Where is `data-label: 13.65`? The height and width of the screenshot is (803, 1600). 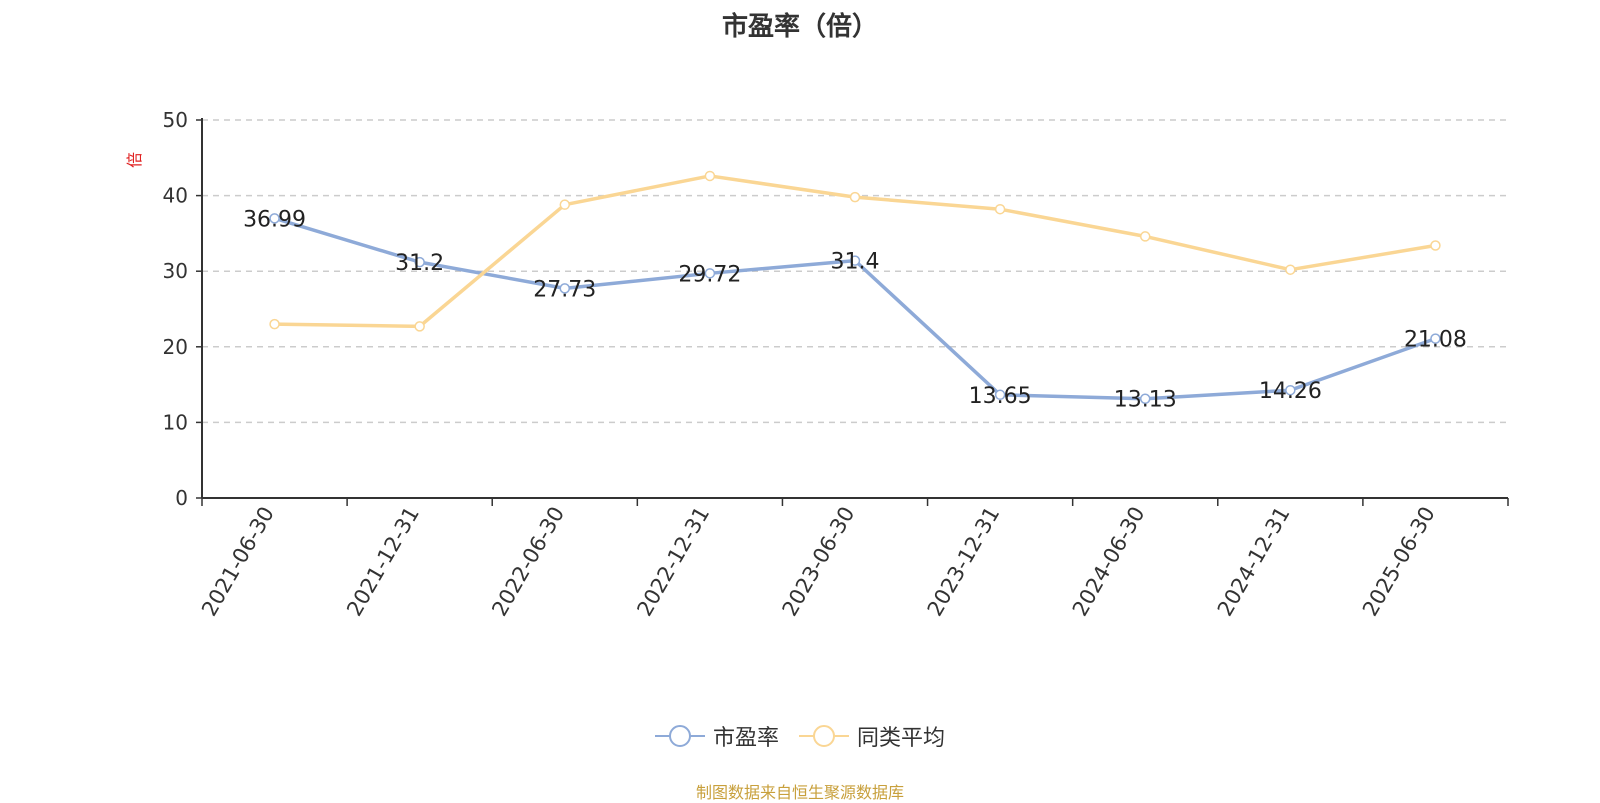 data-label: 13.65 is located at coordinates (1000, 396).